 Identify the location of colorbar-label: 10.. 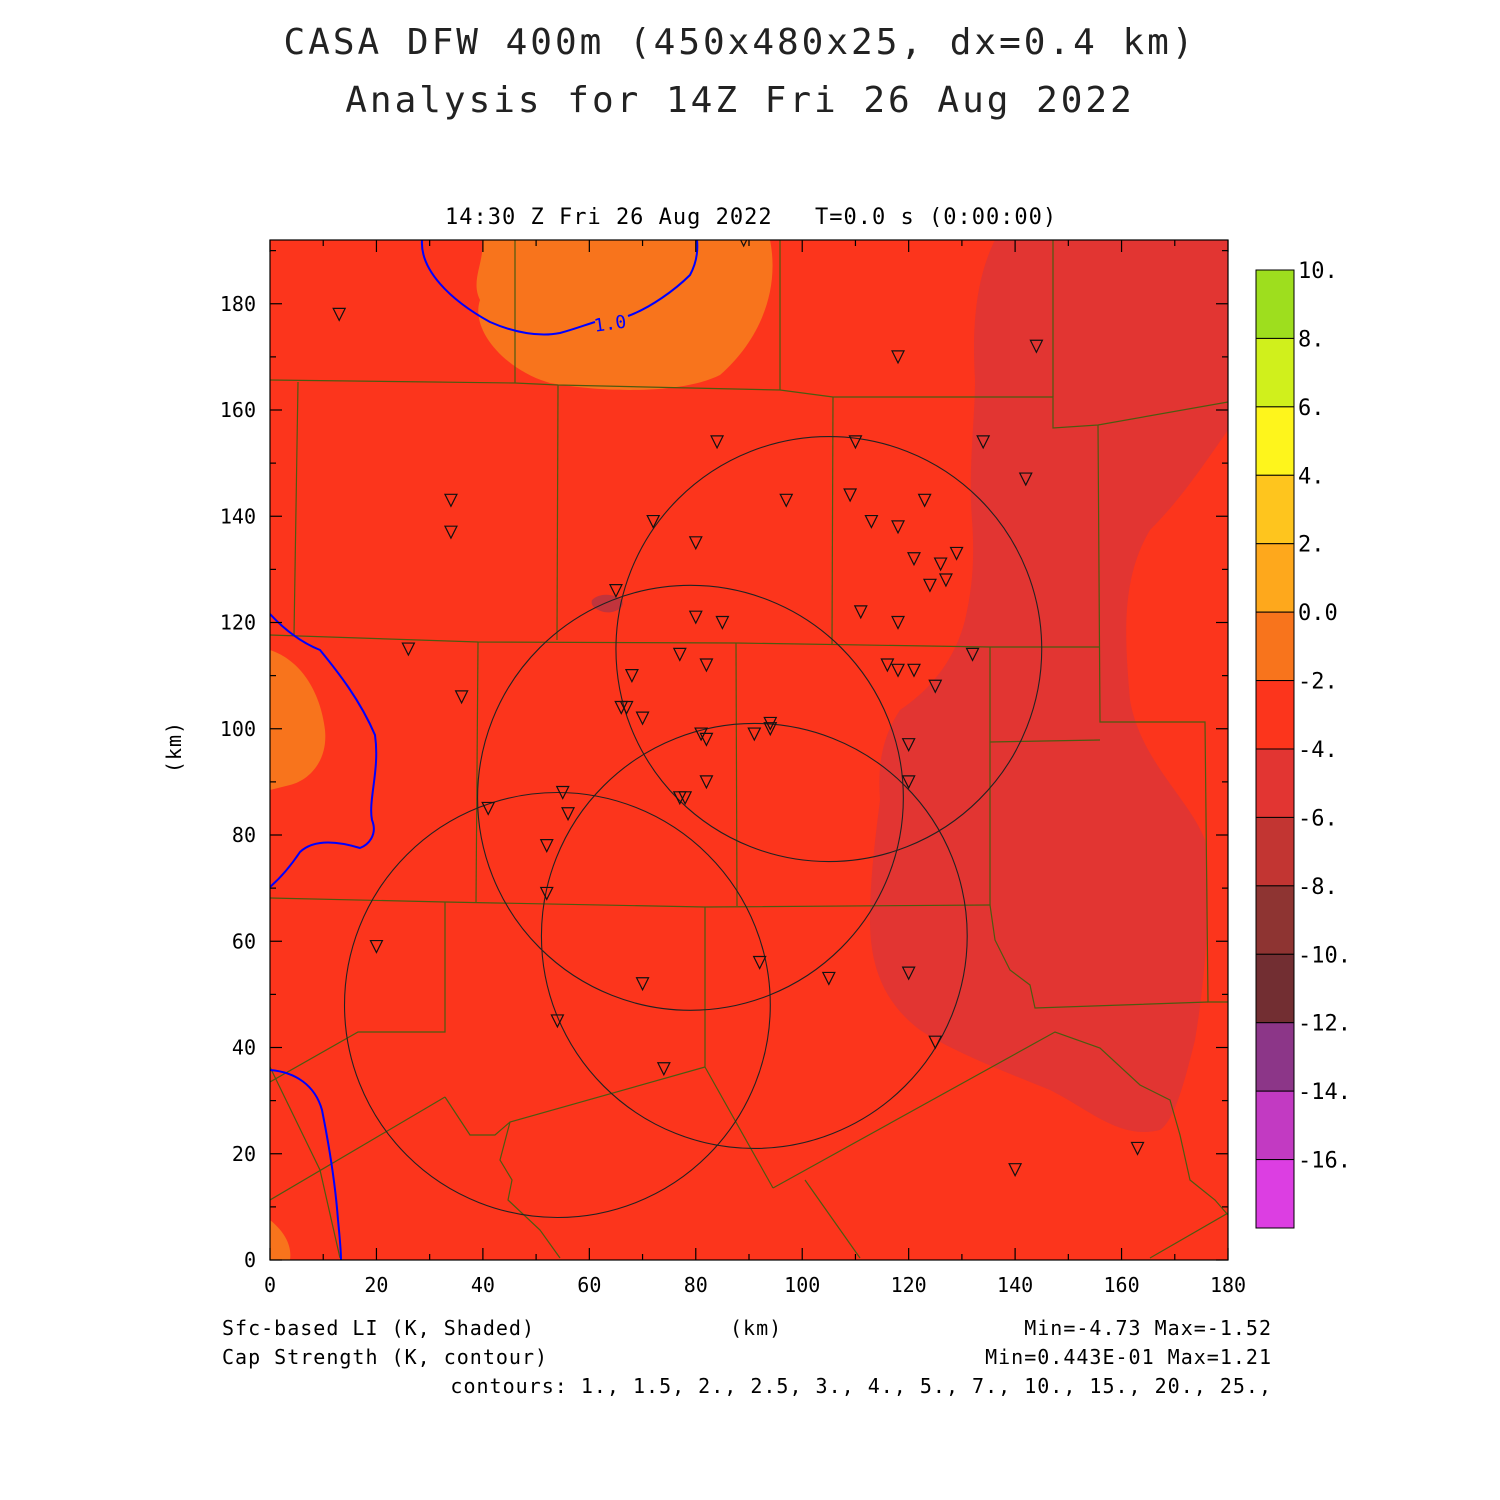
(1318, 271).